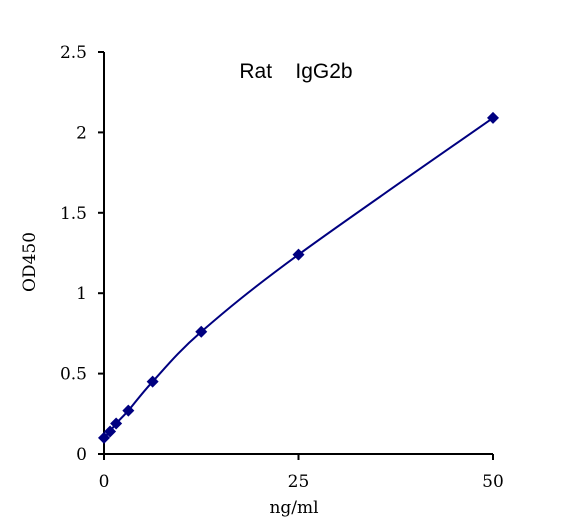  What do you see at coordinates (73, 214) in the screenshot?
I see `y-tick-label: 1.5` at bounding box center [73, 214].